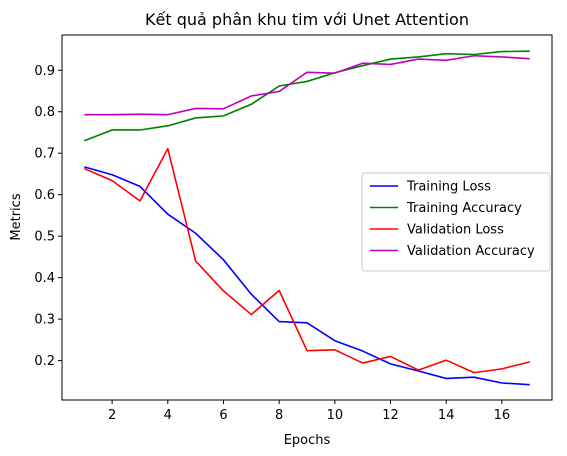  Describe the element at coordinates (44, 154) in the screenshot. I see `y-tick-label: 0.7` at that location.